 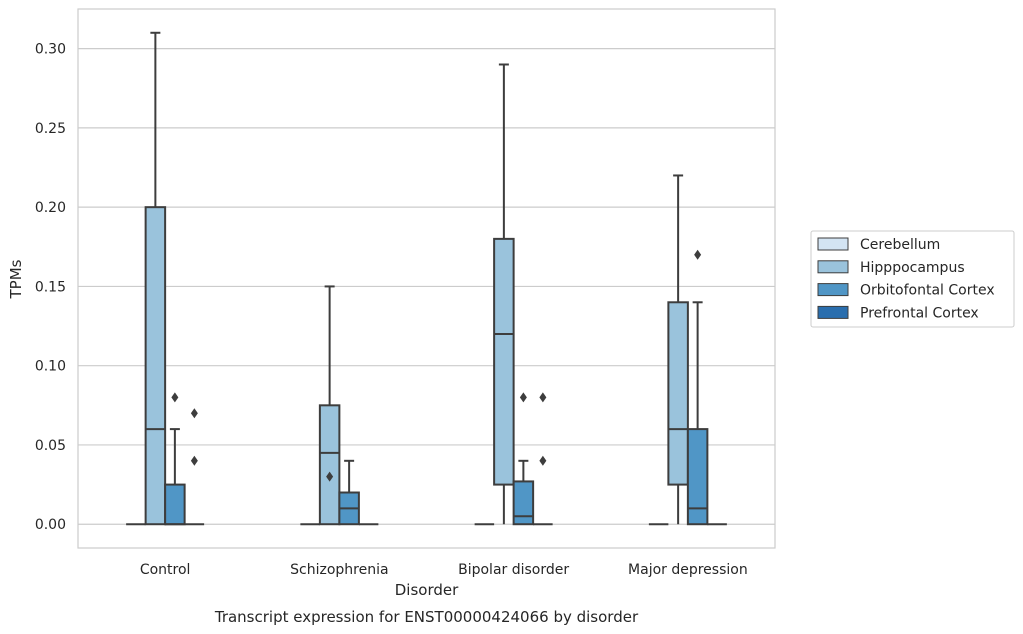 I want to click on y-axis-ticks: 0.00 0.05 0.10 0.15 0.20 0.25 0.30, so click(x=50, y=288).